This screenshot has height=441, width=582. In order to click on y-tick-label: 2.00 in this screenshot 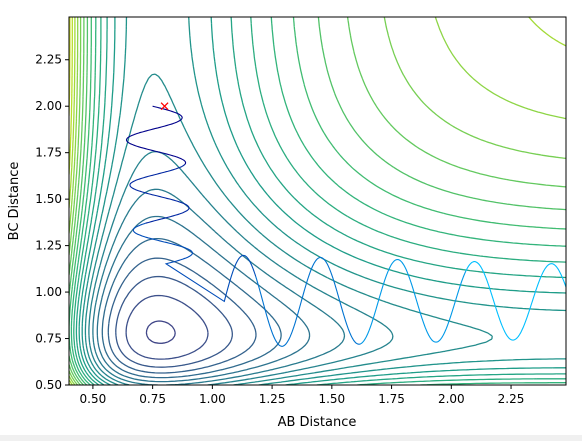, I will do `click(48, 106)`.